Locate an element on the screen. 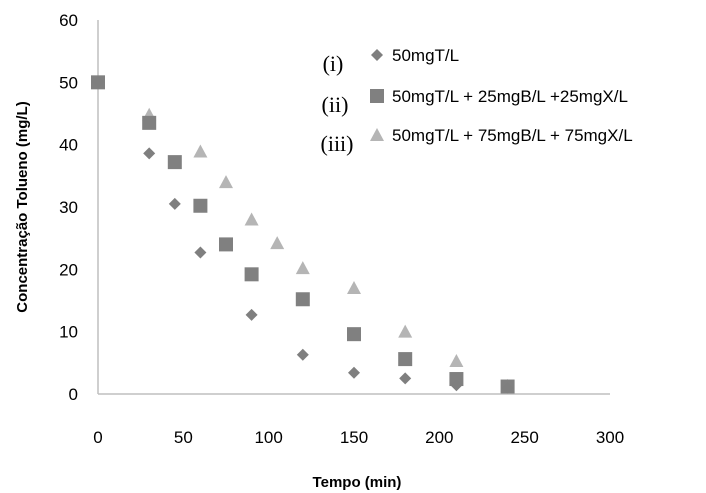  y-tick-labels: 0 10 20 30 40 50 60 is located at coordinates (68, 207).